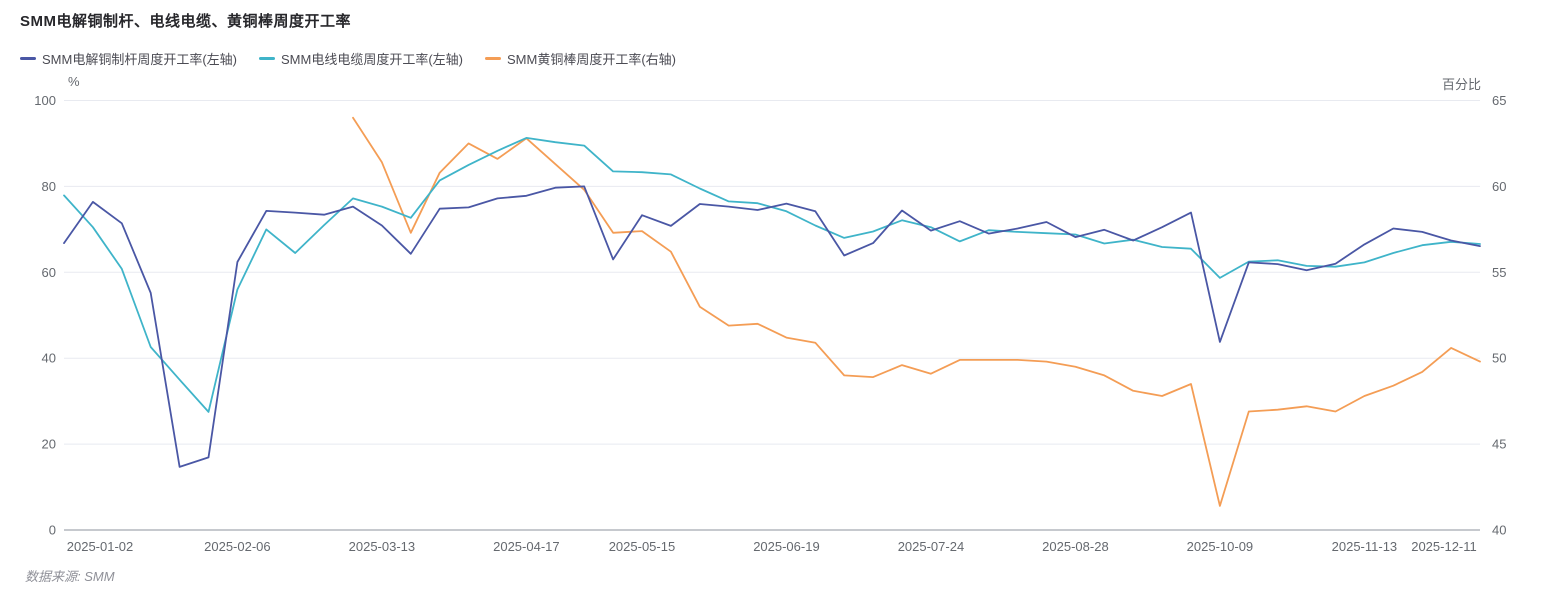 Image resolution: width=1541 pixels, height=600 pixels. Describe the element at coordinates (642, 546) in the screenshot. I see `x-tick-label: 2025-05-15` at that location.